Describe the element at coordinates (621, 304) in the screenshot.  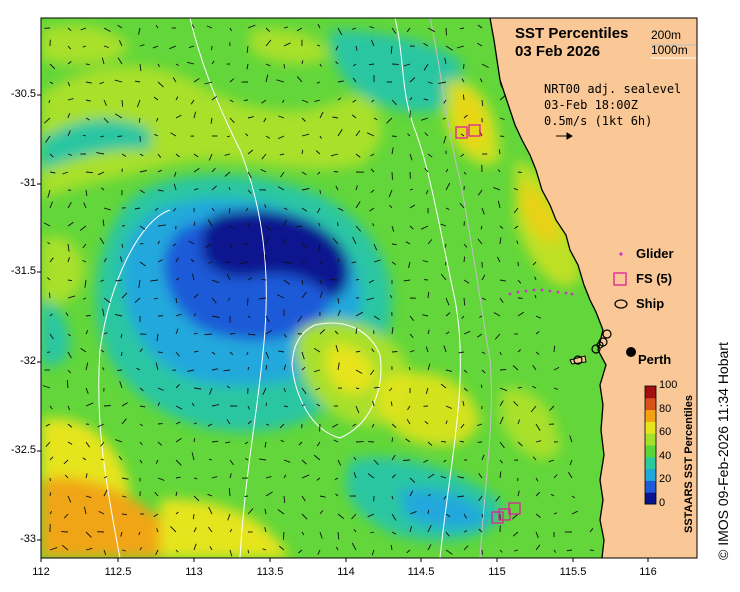
I see `legend-ship-symbol` at that location.